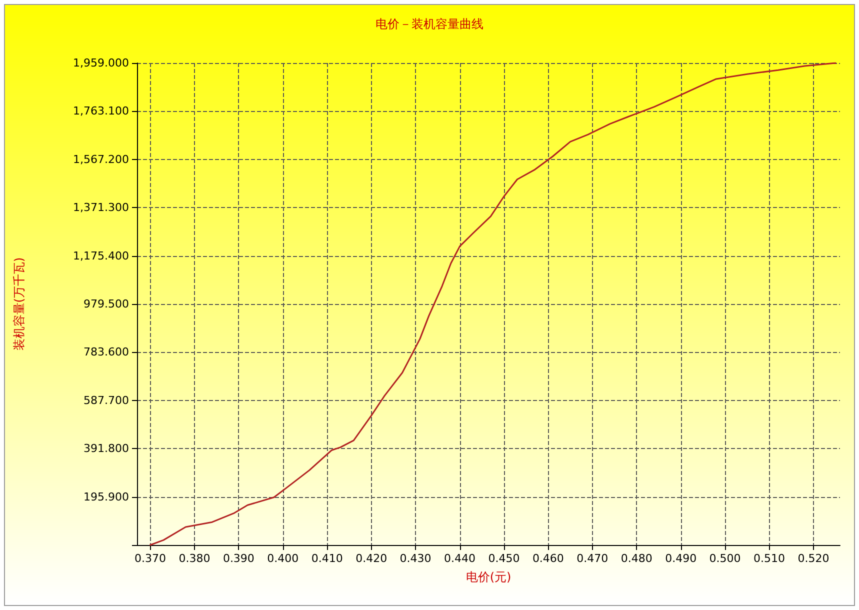 Image resolution: width=859 pixels, height=610 pixels. I want to click on x-tick-label: 0.460, so click(548, 558).